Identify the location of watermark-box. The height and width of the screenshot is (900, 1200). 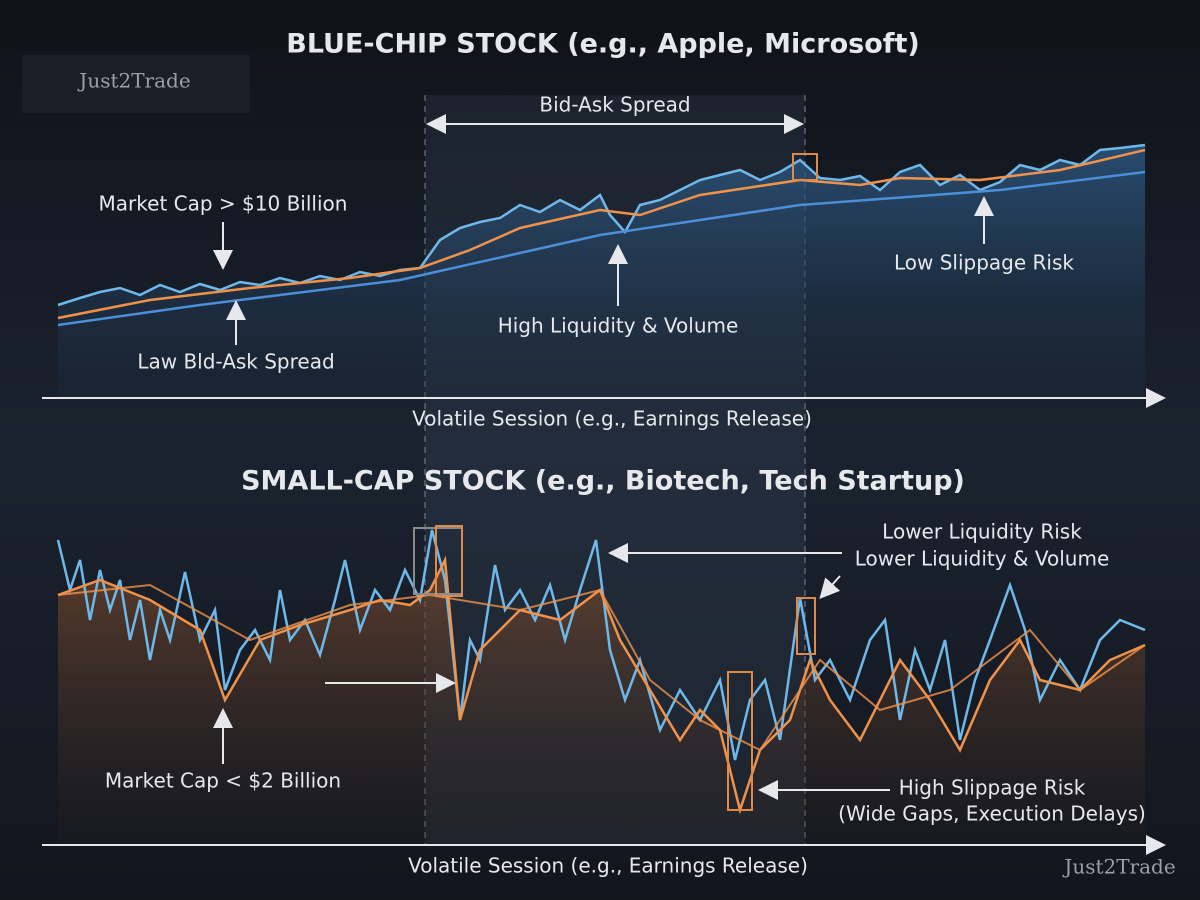
(136, 84).